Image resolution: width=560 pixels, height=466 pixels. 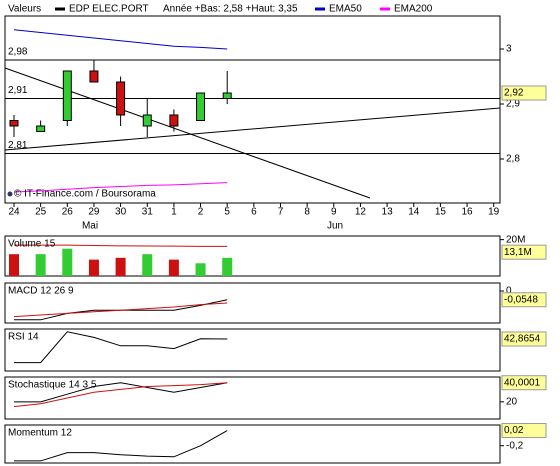 What do you see at coordinates (467, 212) in the screenshot?
I see `x-tick-label: 16` at bounding box center [467, 212].